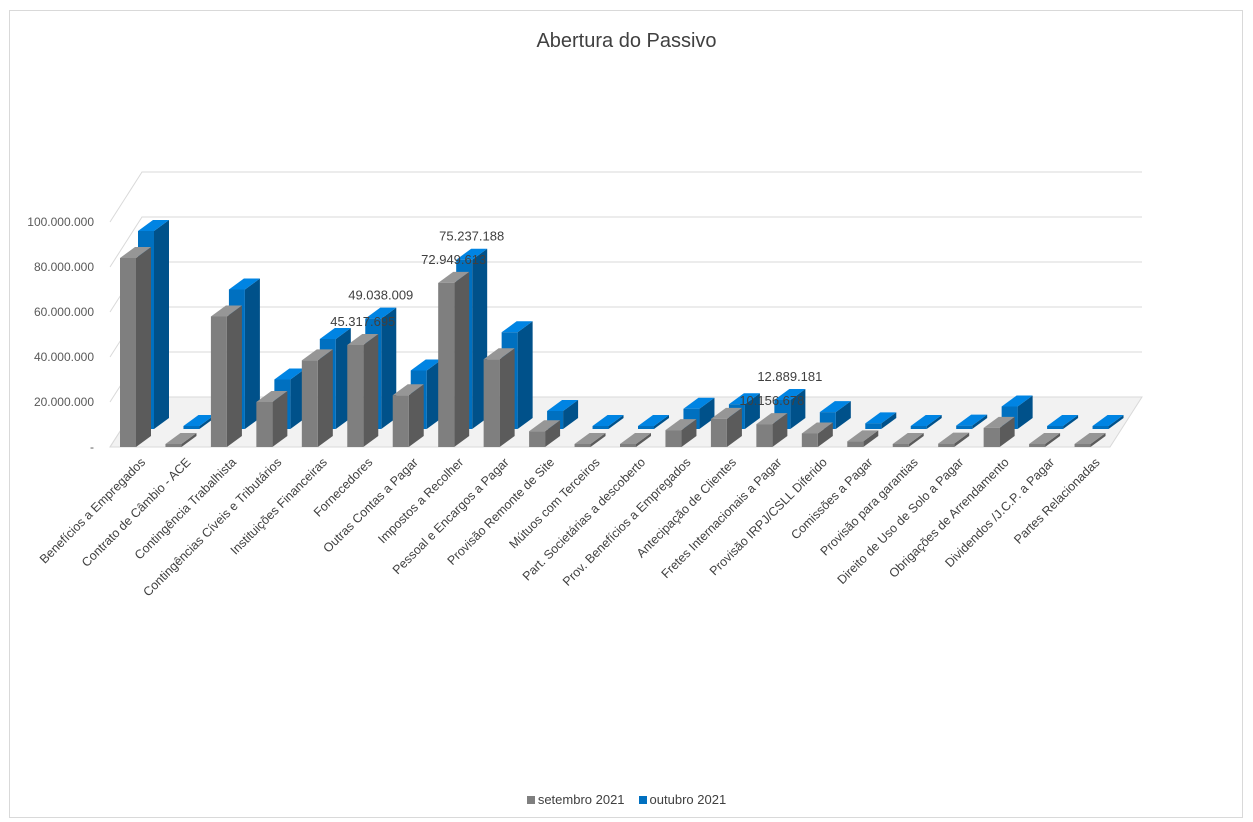 The width and height of the screenshot is (1253, 822). I want to click on legend-swatch-gray, so click(530, 799).